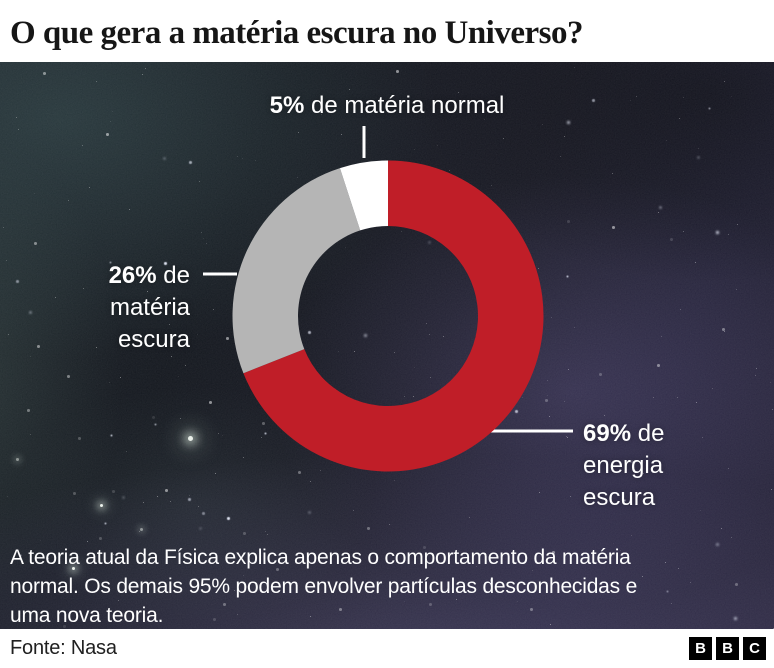  Describe the element at coordinates (296, 271) in the screenshot. I see `donut-slice-materia-escura` at that location.